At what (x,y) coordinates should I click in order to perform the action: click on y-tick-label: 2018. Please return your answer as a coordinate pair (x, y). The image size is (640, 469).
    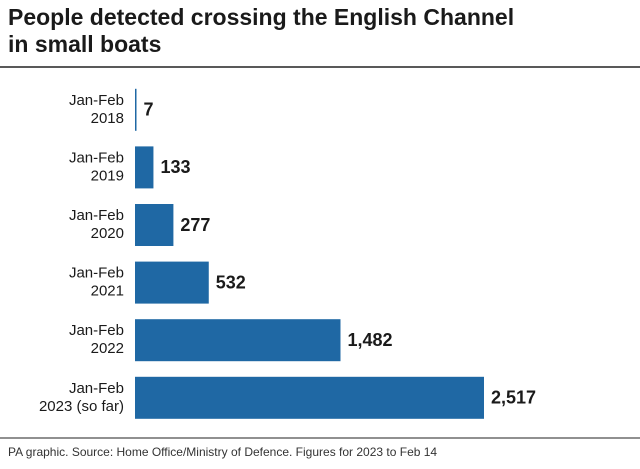
    Looking at the image, I should click on (107, 118).